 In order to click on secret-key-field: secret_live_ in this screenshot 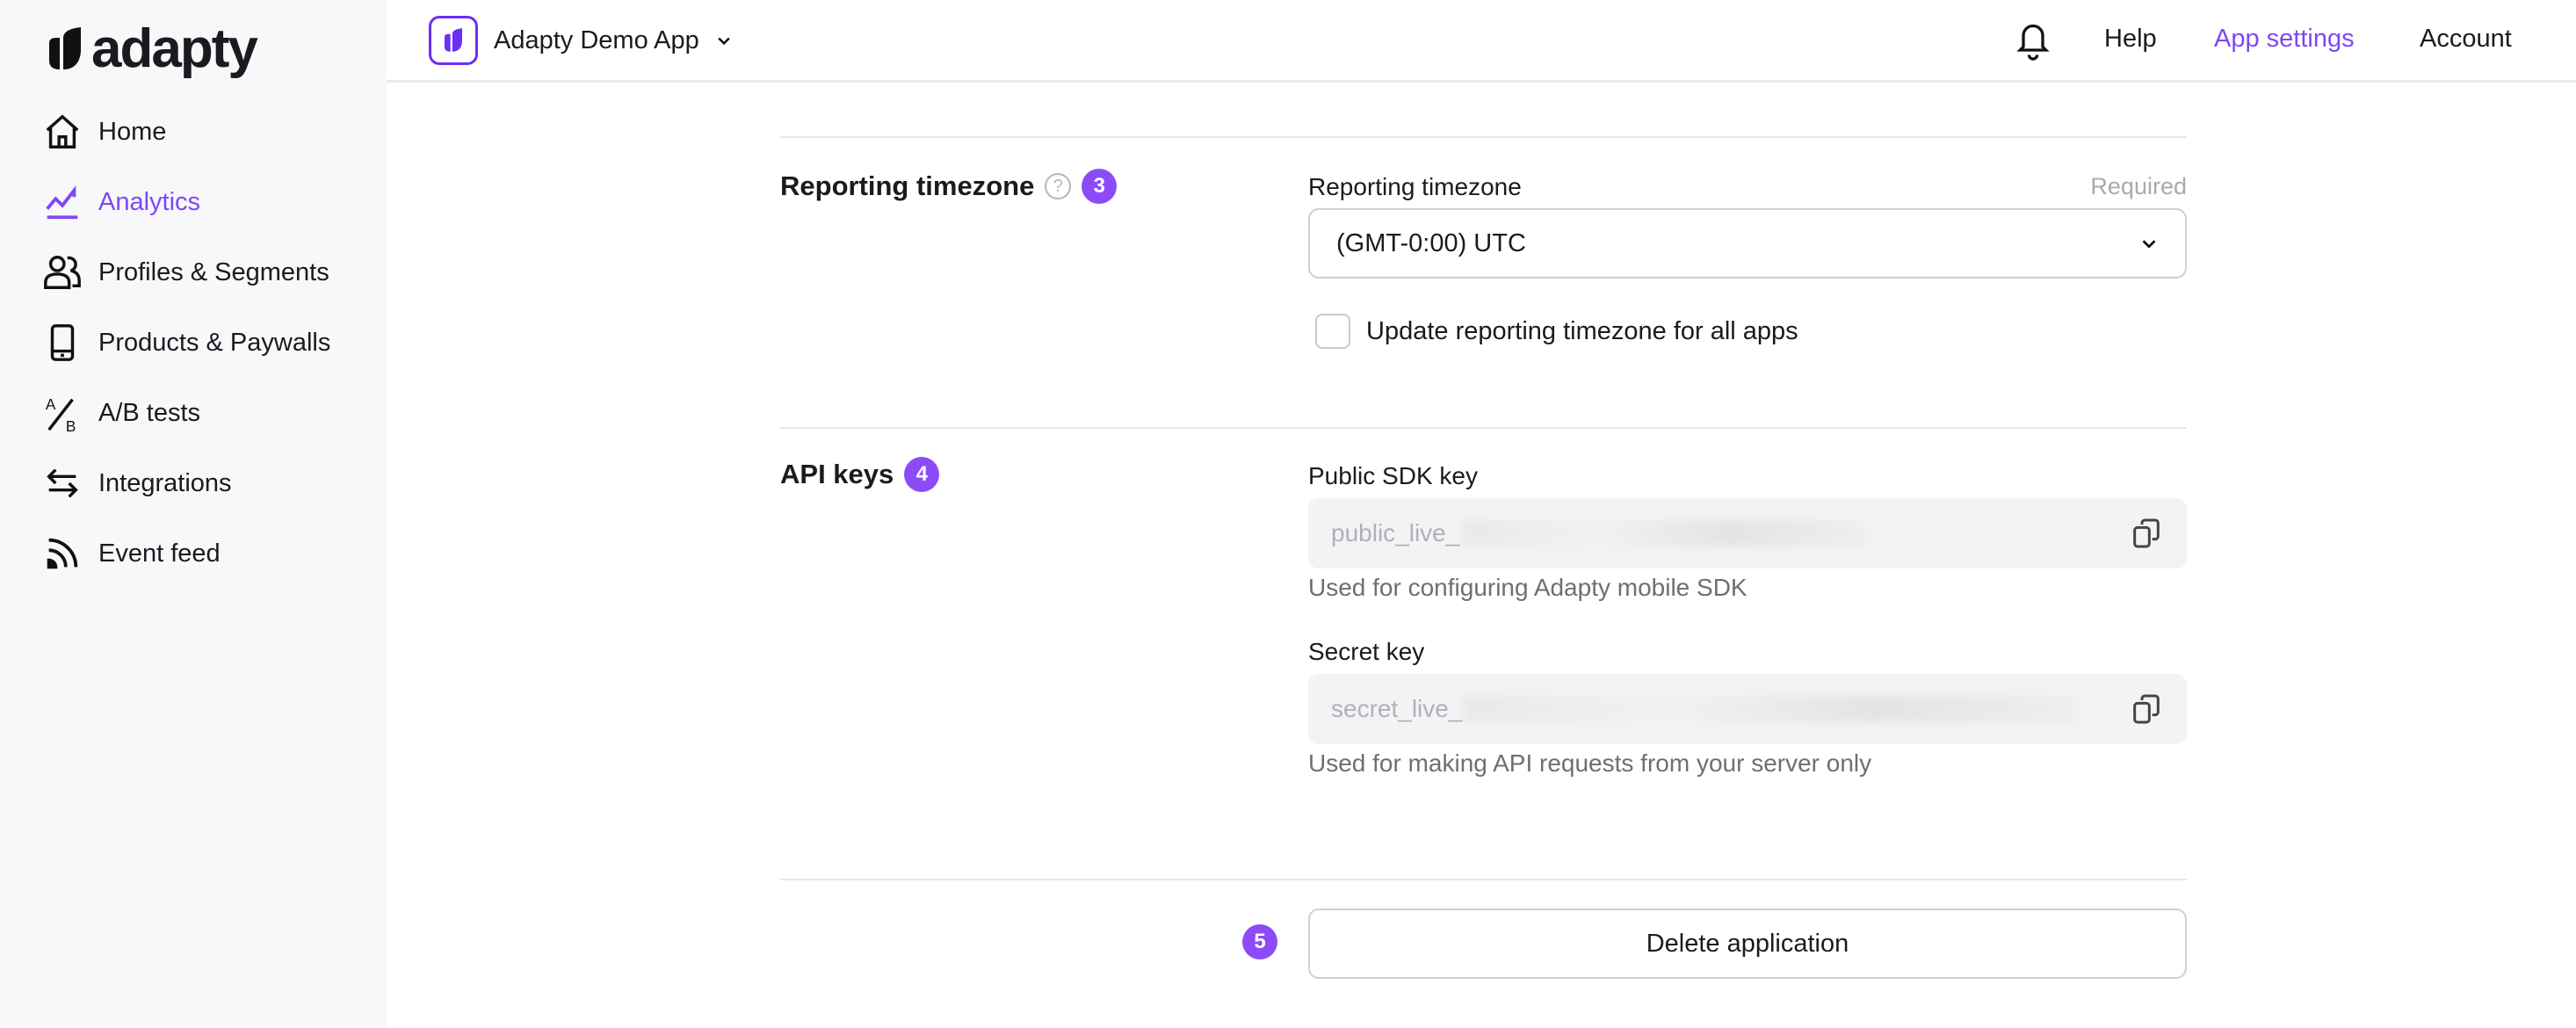, I will do `click(1747, 709)`.